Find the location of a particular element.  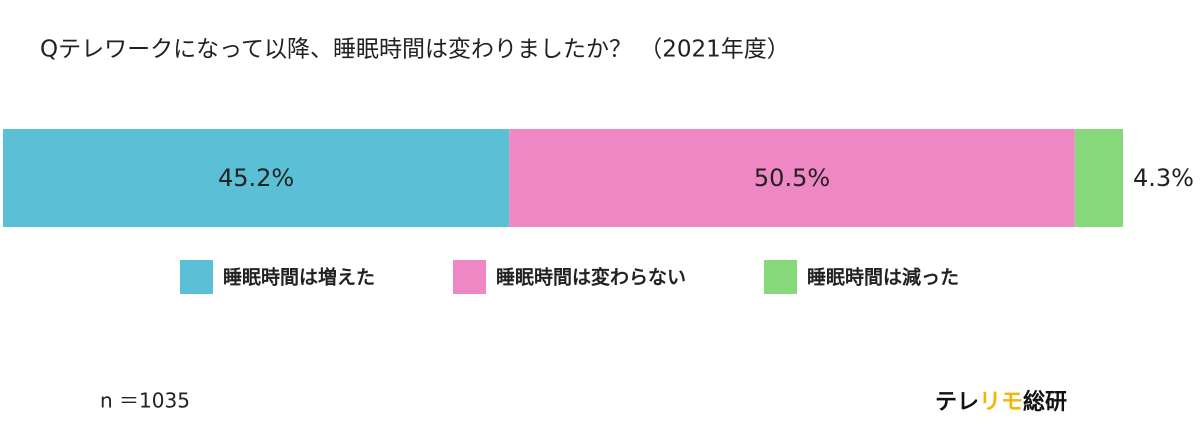

brand: テレリモ総研 is located at coordinates (1001, 402).